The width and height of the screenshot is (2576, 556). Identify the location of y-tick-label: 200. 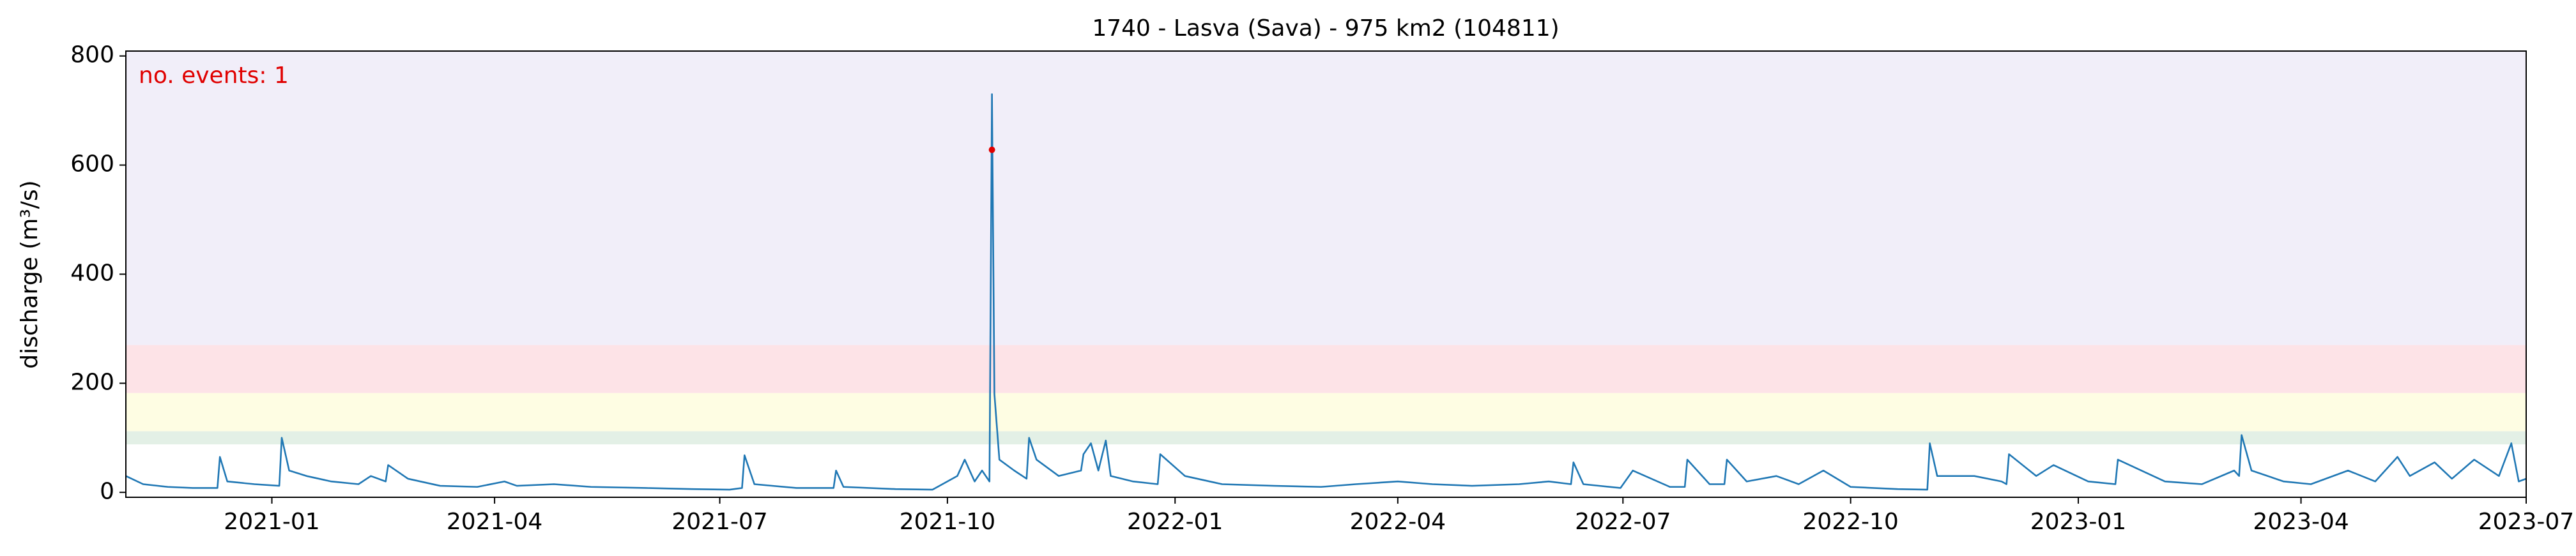
(92, 382).